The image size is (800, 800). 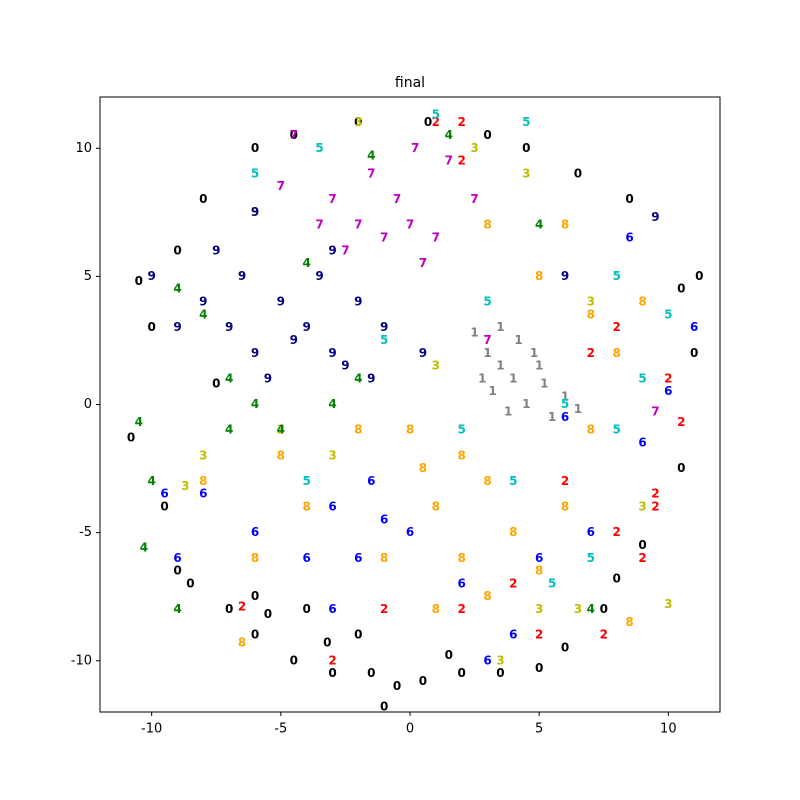 I want to click on x-tick-label: -10, so click(x=151, y=729).